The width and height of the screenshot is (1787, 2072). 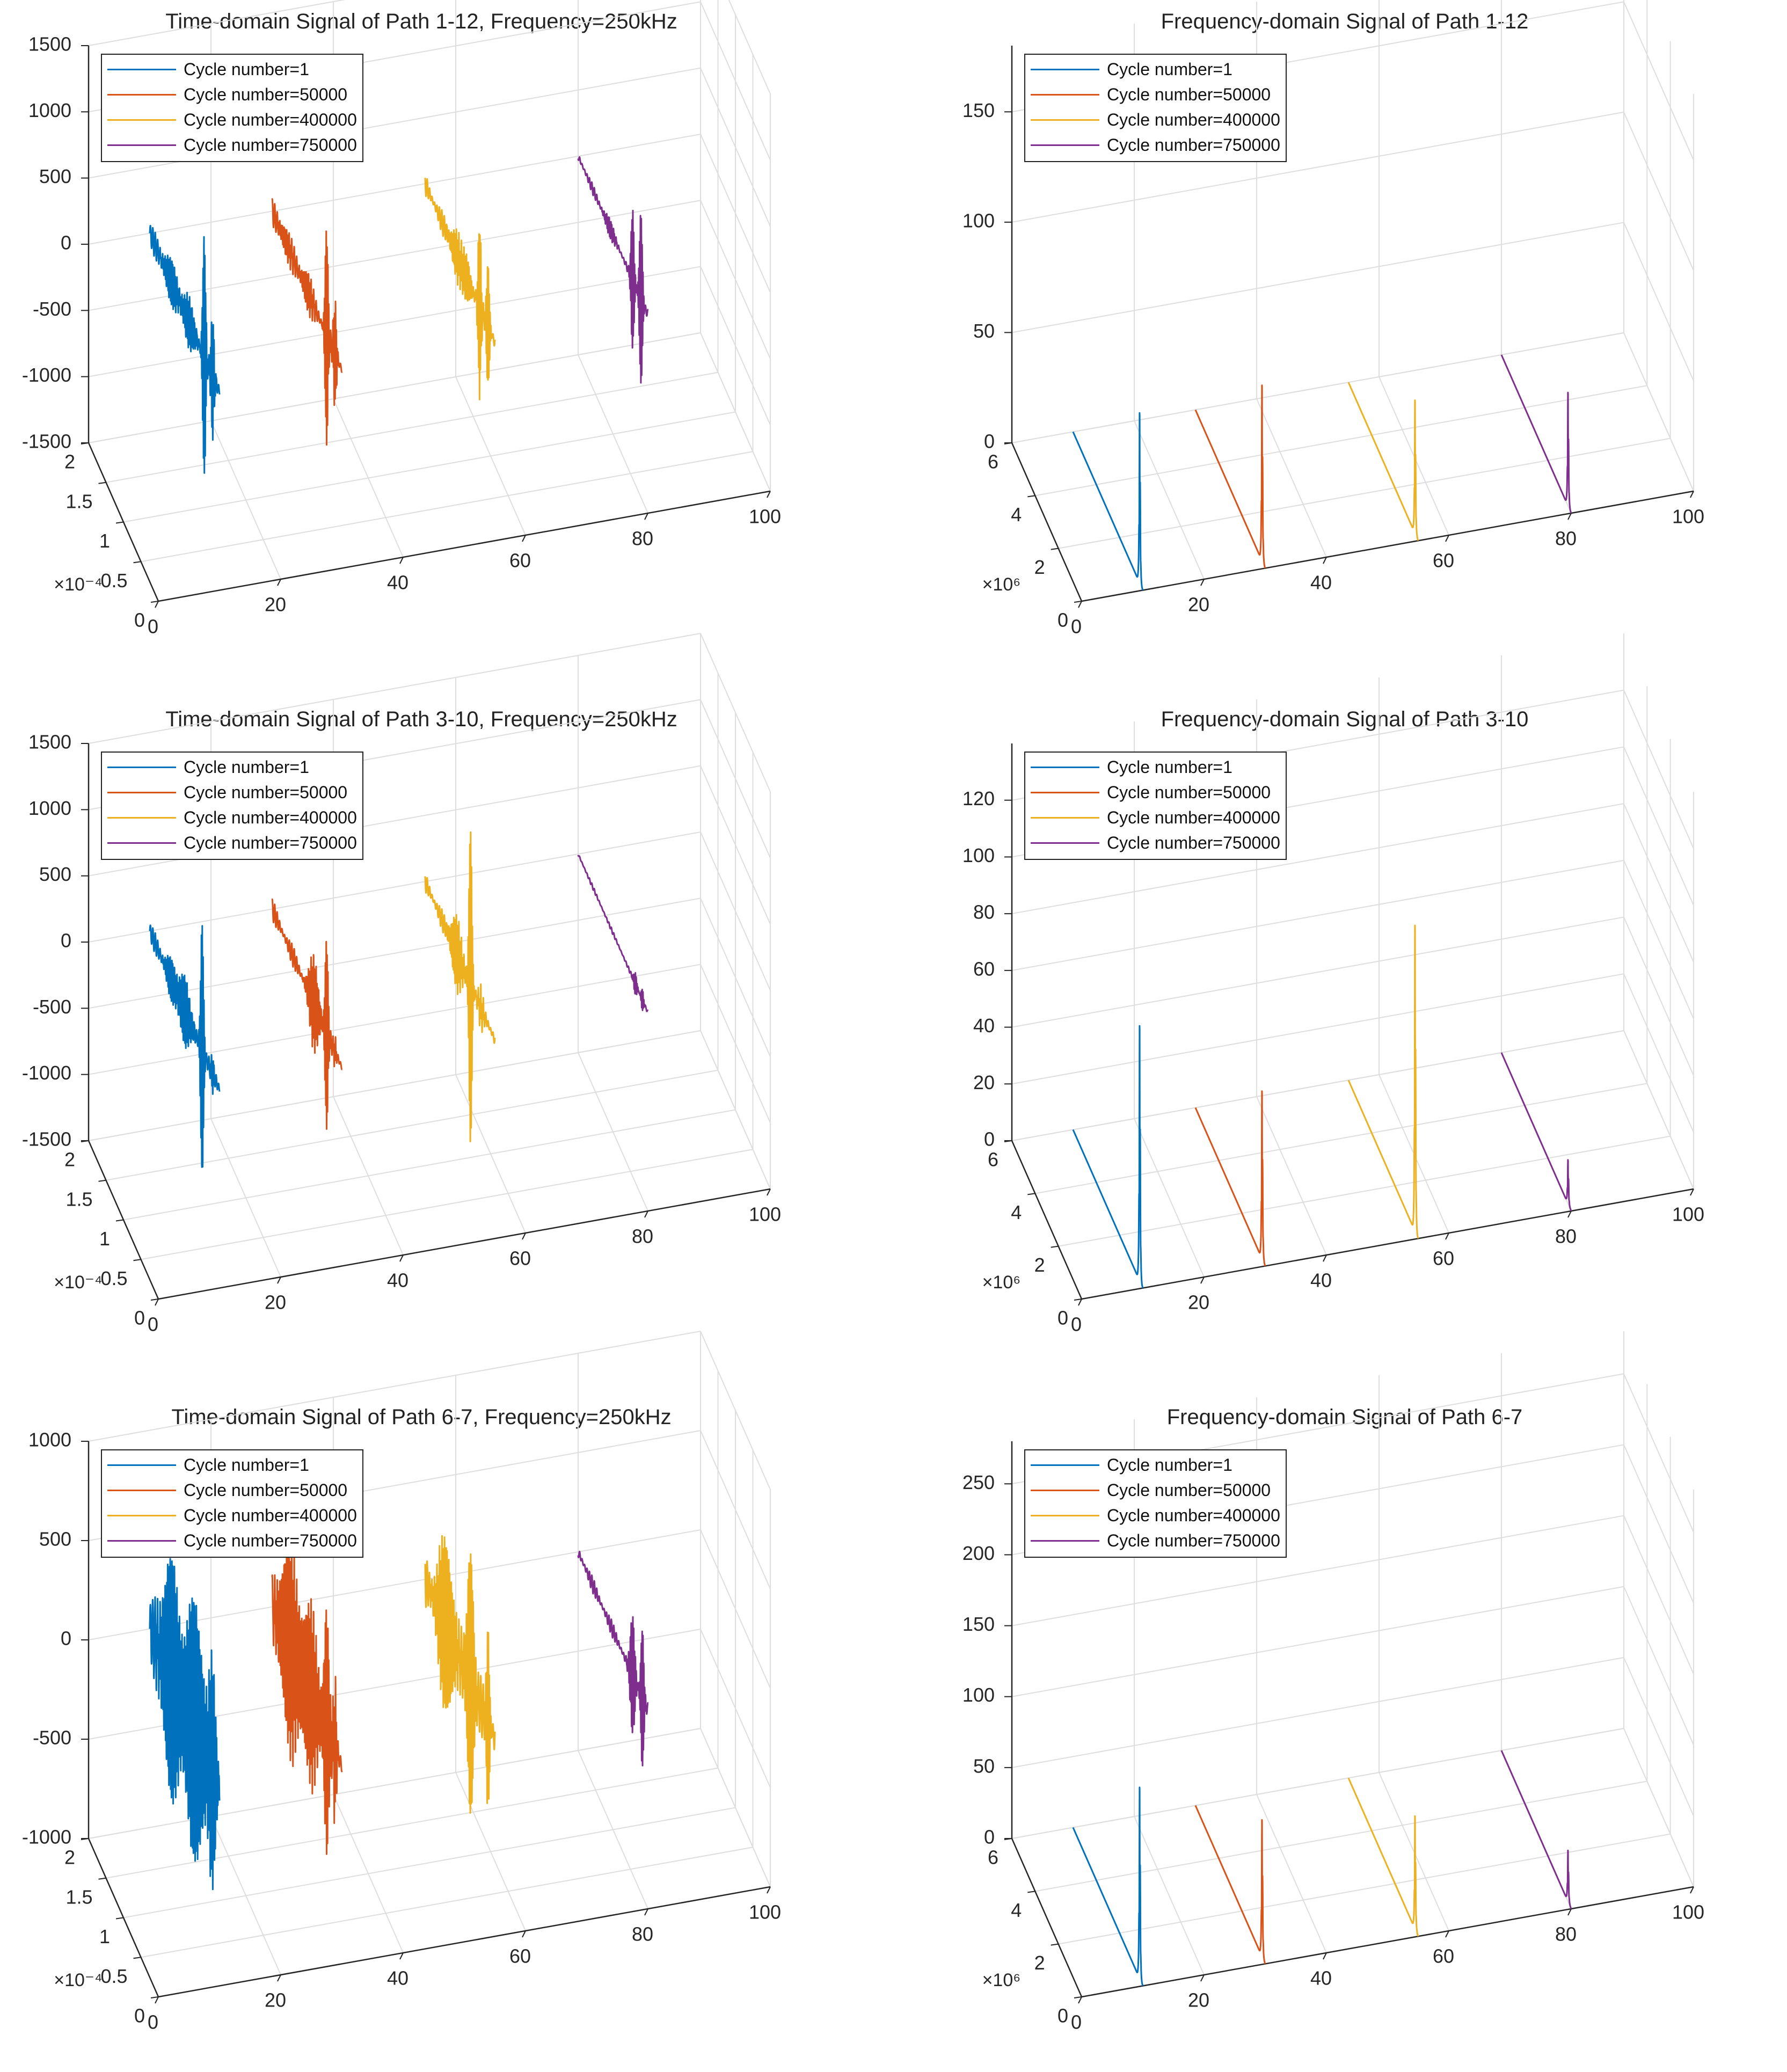 I want to click on y-tick-label: 0.5, so click(x=113, y=1976).